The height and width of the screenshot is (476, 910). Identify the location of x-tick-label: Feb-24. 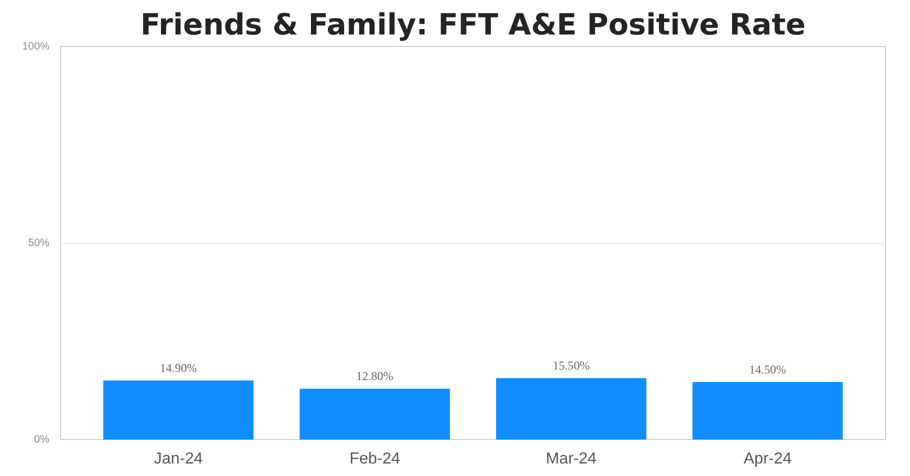
(374, 459).